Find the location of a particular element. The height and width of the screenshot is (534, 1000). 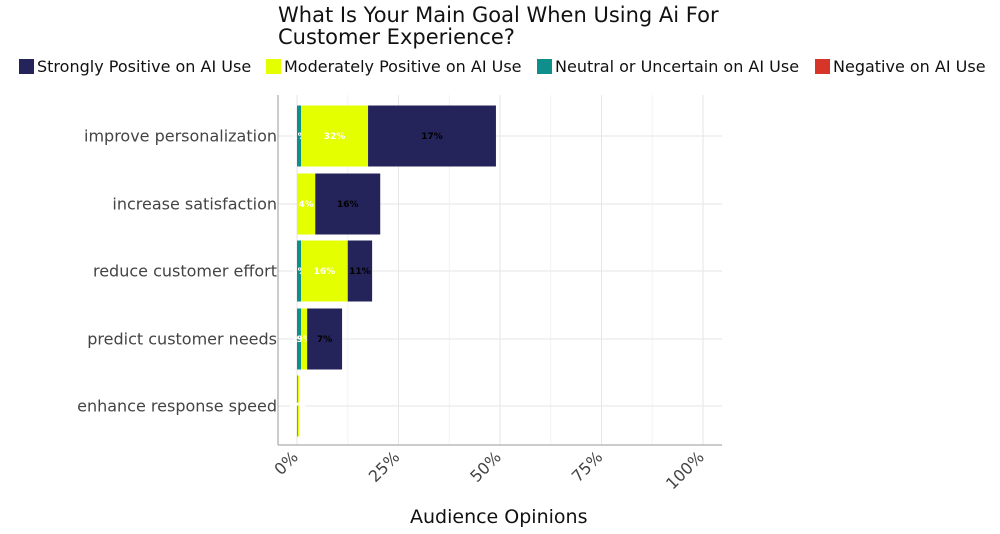

data-label-reduce-customer-effort-neutral-or-uncertain-on-ai-use: 1% is located at coordinates (298, 272).